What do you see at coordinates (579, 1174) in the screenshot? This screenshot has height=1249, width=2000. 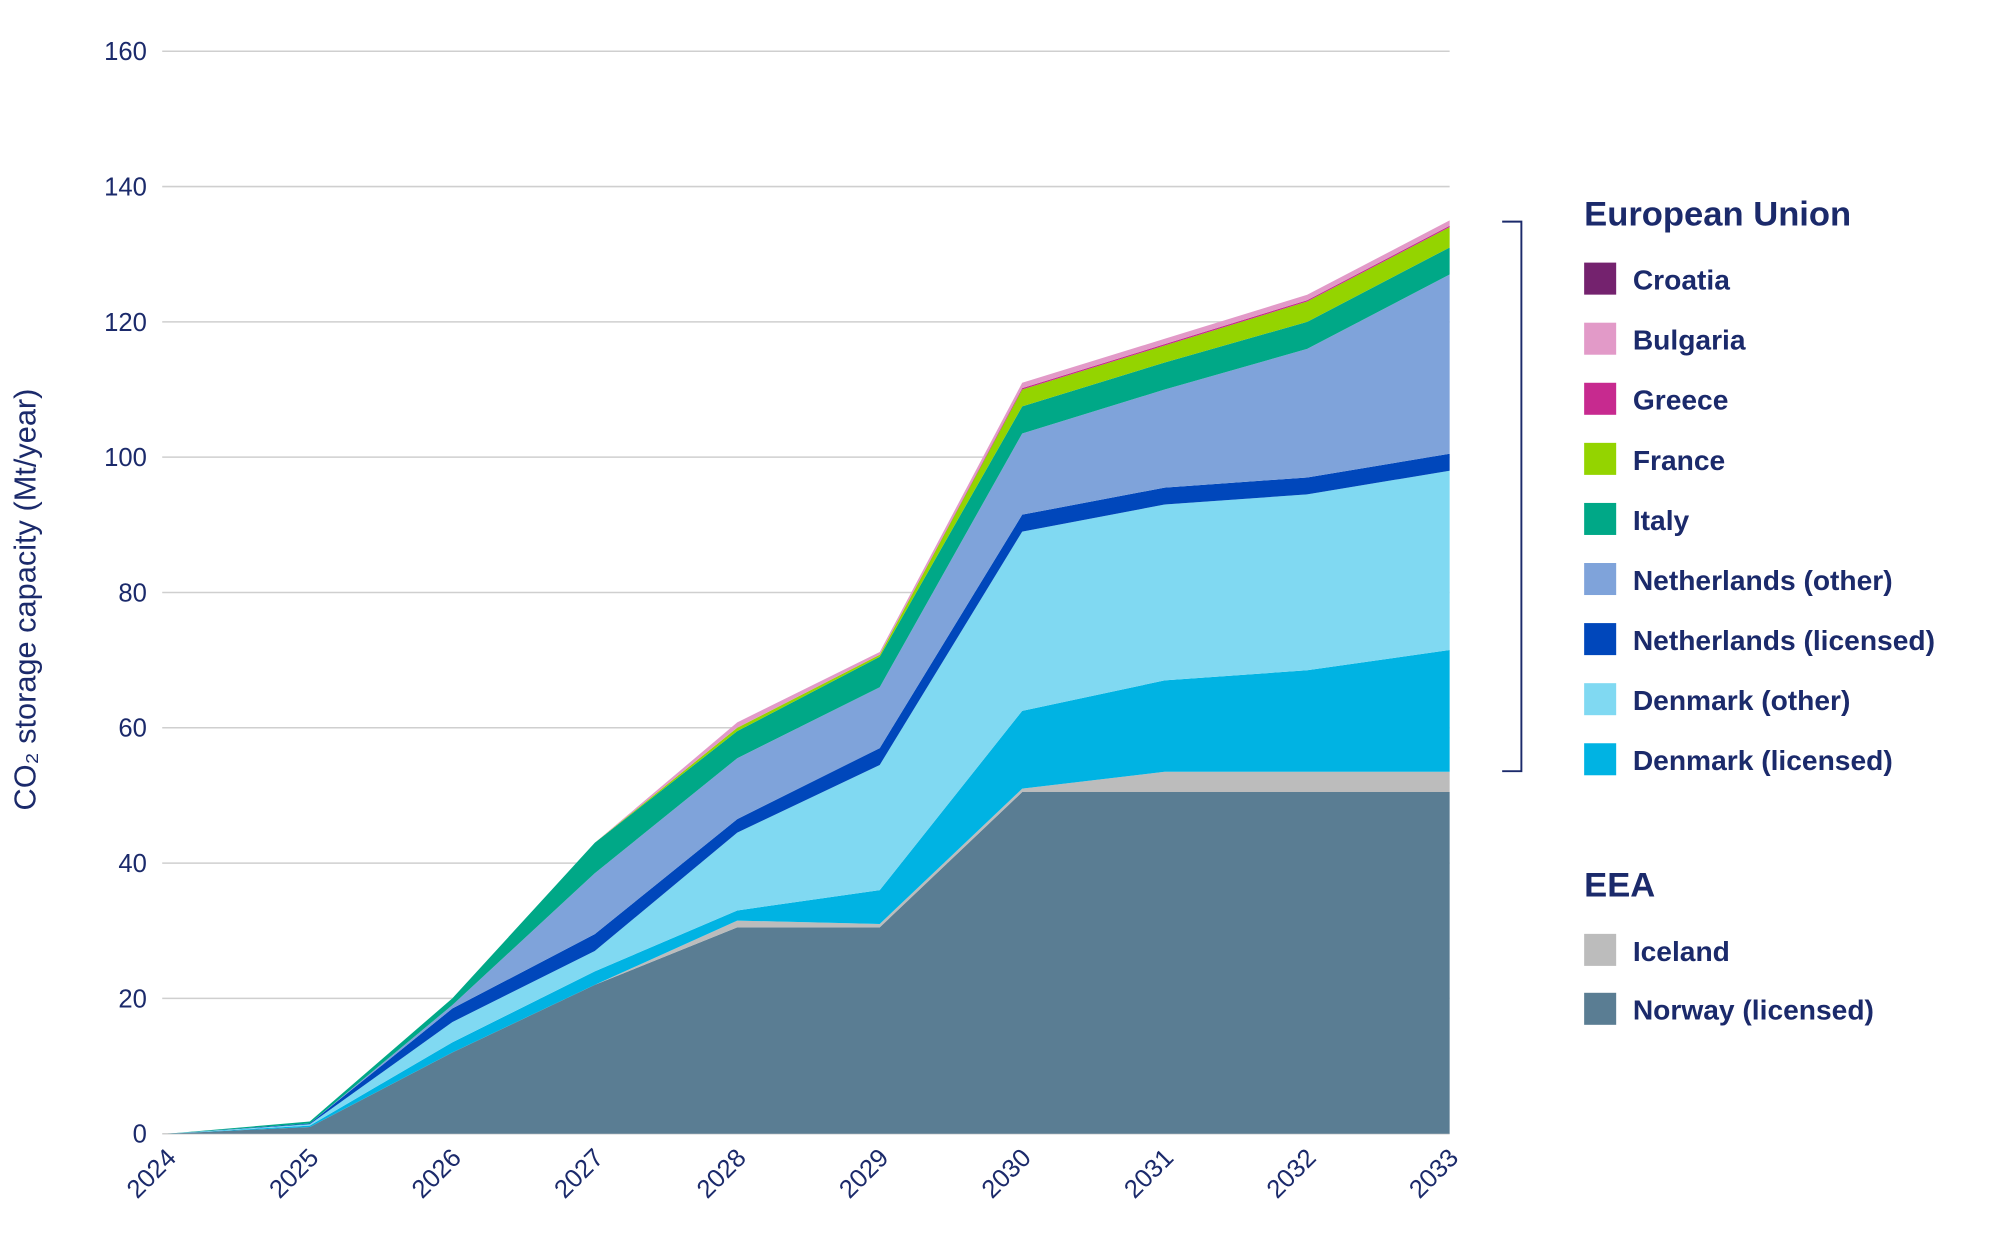 I see `x-tick-label: 2027` at bounding box center [579, 1174].